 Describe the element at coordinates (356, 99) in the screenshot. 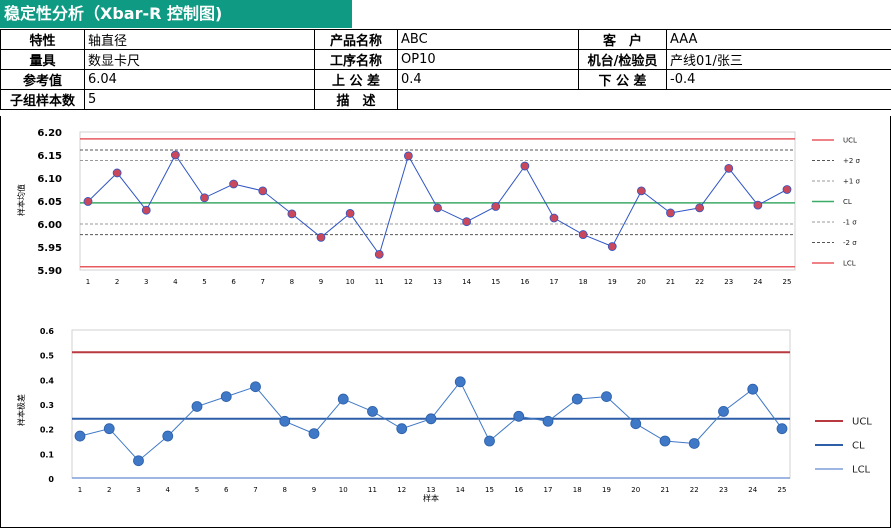

I see `info-label: 描 述` at that location.